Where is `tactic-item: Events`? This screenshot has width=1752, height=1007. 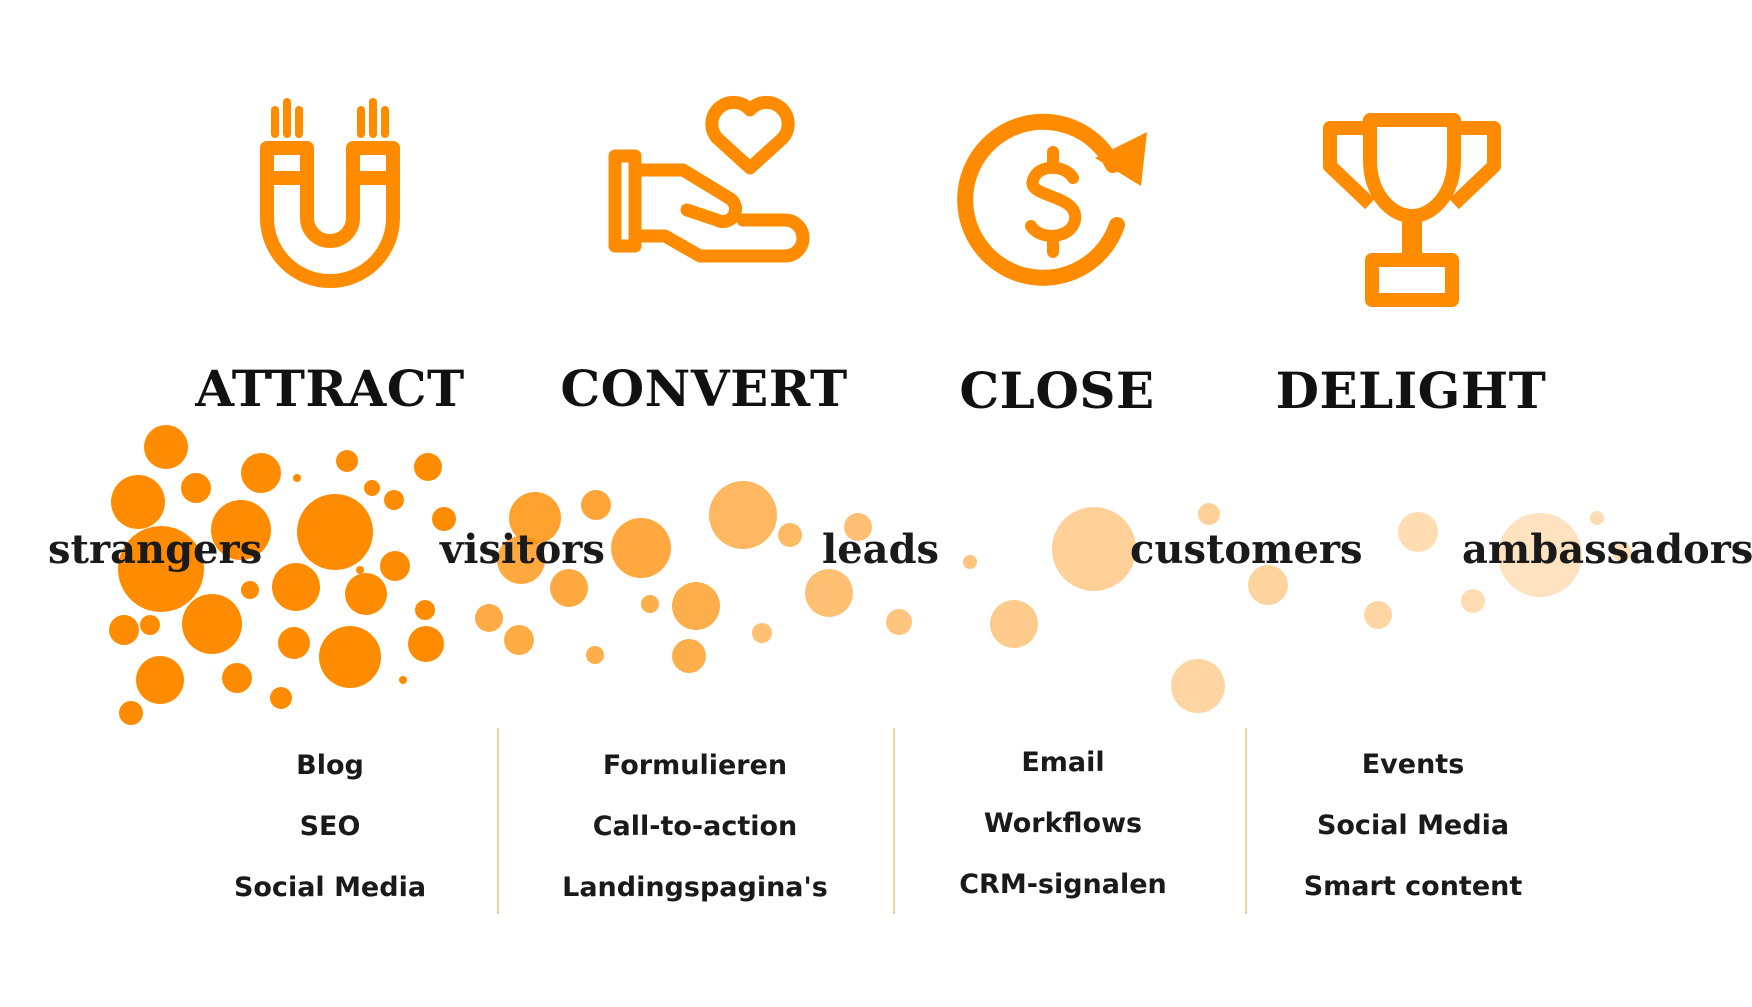 tactic-item: Events is located at coordinates (1413, 764).